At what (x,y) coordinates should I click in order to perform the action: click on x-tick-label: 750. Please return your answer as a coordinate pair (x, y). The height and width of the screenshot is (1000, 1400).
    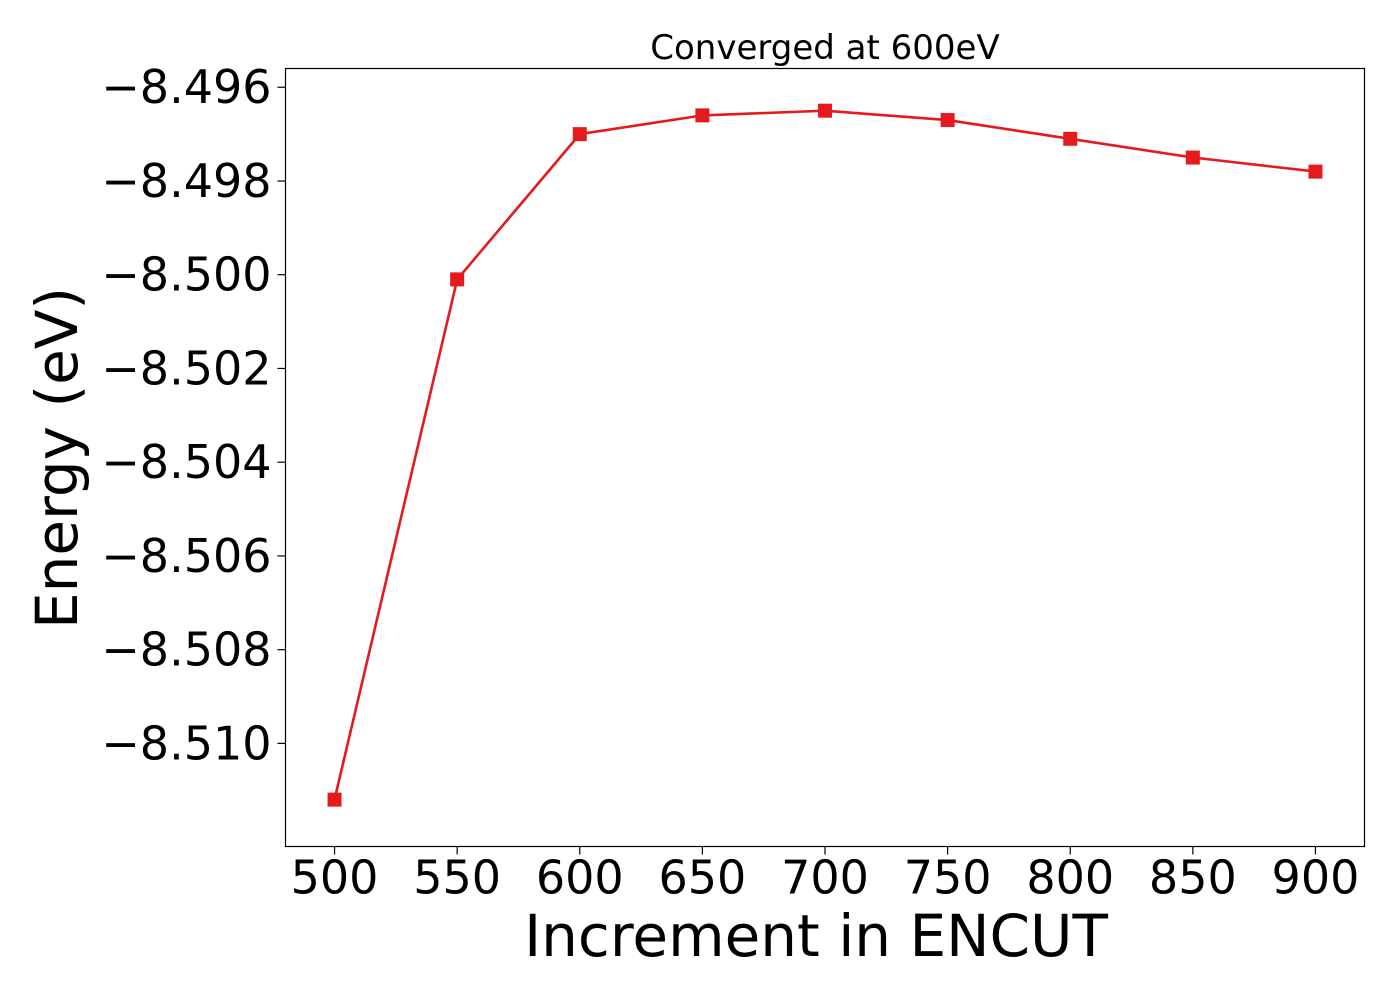
    Looking at the image, I should click on (948, 878).